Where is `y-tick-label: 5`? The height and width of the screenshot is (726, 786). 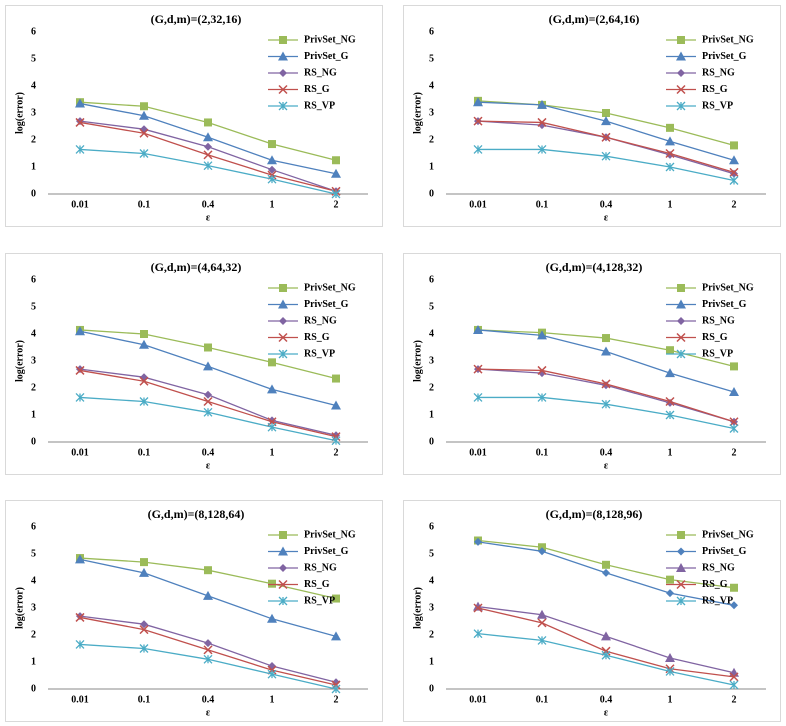
y-tick-label: 5 is located at coordinates (33, 58).